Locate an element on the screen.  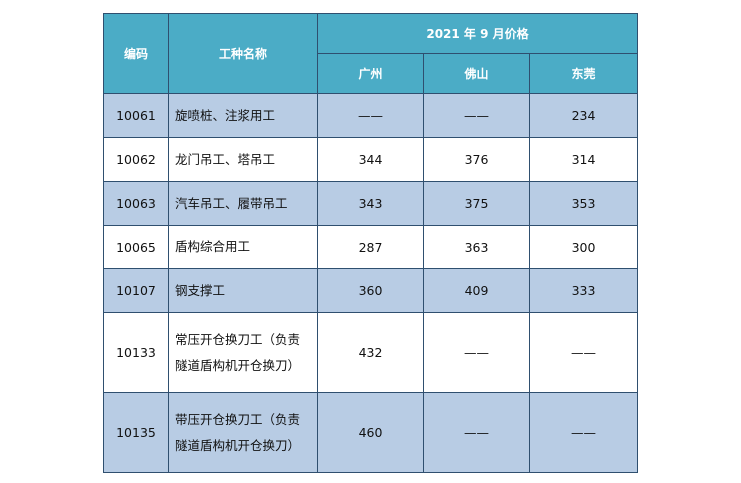
name-cell: 盾构综合用工 is located at coordinates (243, 247).